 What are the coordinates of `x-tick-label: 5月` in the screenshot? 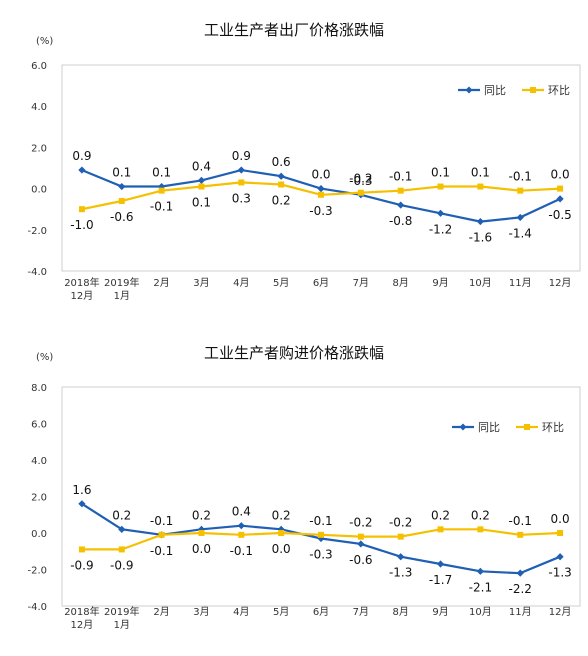 It's located at (281, 612).